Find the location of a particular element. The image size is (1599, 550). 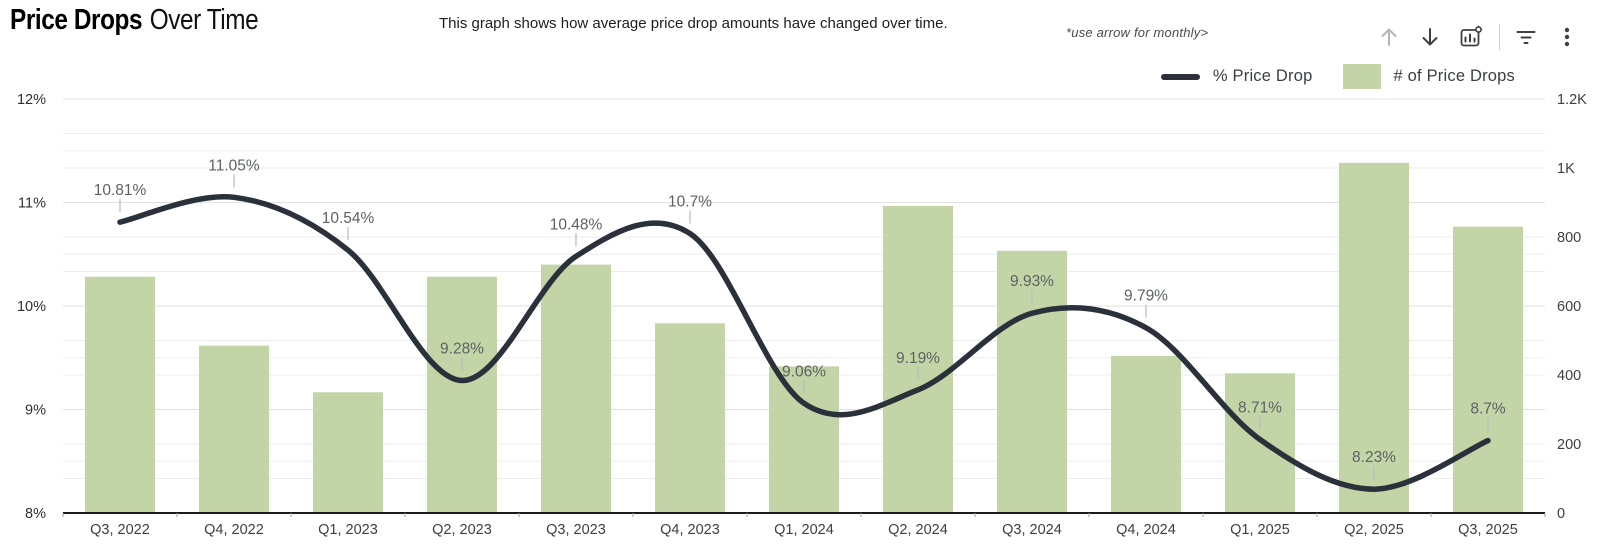

y-axis-label-left: 10% is located at coordinates (31, 307).